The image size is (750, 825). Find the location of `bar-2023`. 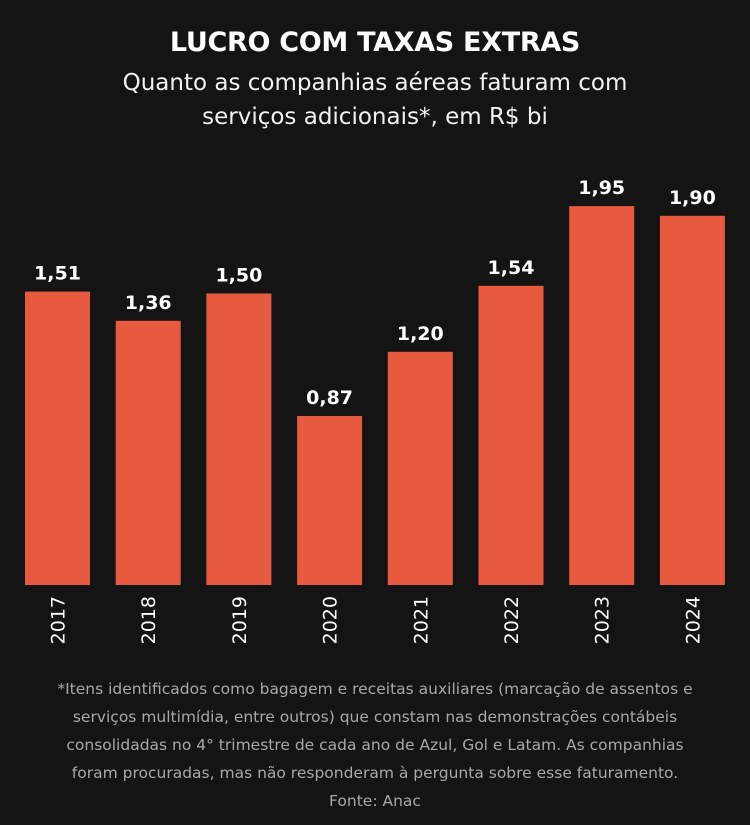

bar-2023 is located at coordinates (602, 395).